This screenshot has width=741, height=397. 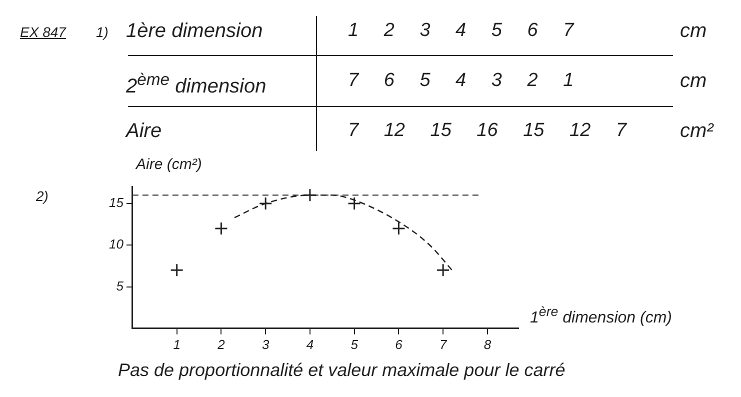 What do you see at coordinates (461, 31) in the screenshot?
I see `text: 1 2 3 4 5 6 7` at bounding box center [461, 31].